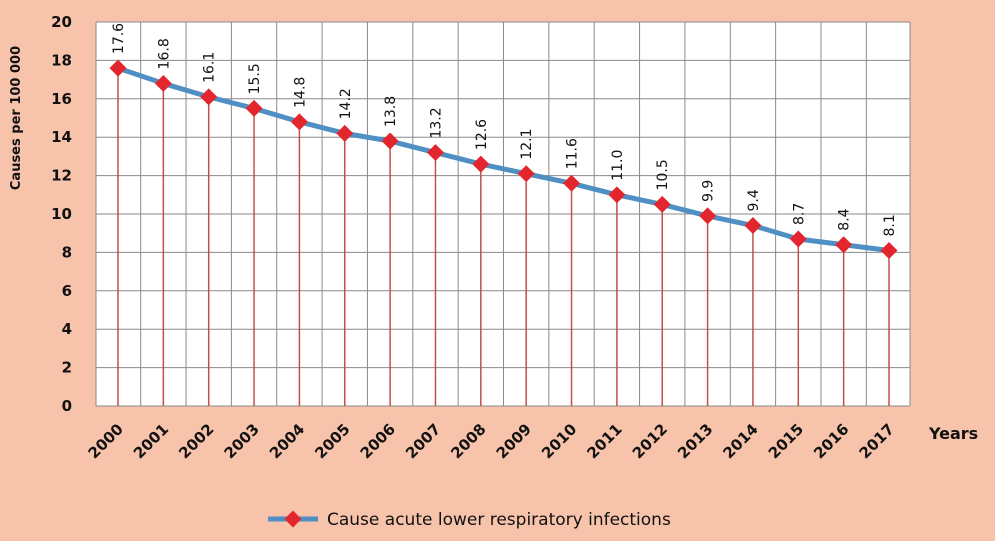 The image size is (995, 541). Describe the element at coordinates (16, 118) in the screenshot. I see `y-axis-label: Causes per 100 000` at that location.